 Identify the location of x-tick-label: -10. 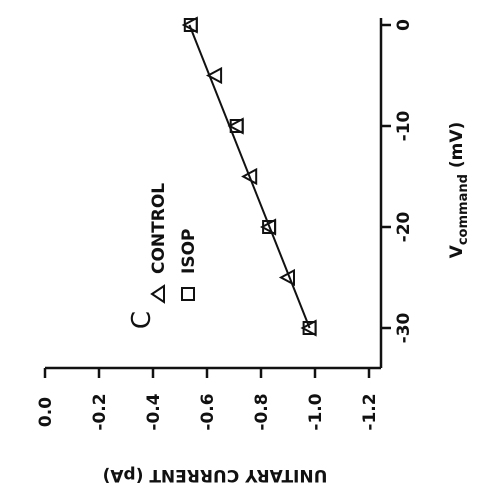
(404, 125).